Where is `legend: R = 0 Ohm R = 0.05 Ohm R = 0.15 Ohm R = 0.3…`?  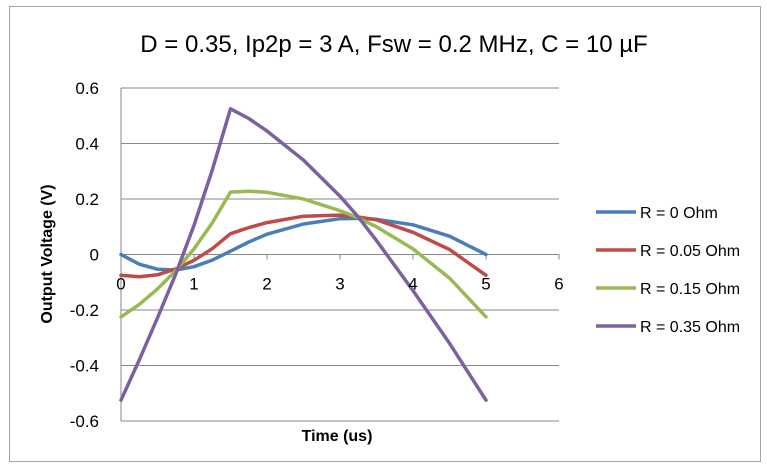 legend: R = 0 Ohm R = 0.05 Ohm R = 0.15 Ohm R = 0.3… is located at coordinates (668, 270).